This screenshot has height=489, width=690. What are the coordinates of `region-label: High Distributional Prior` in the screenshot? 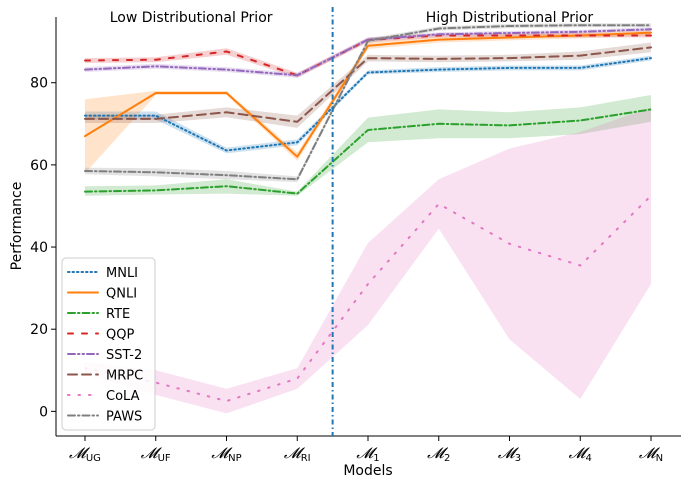 It's located at (510, 18).